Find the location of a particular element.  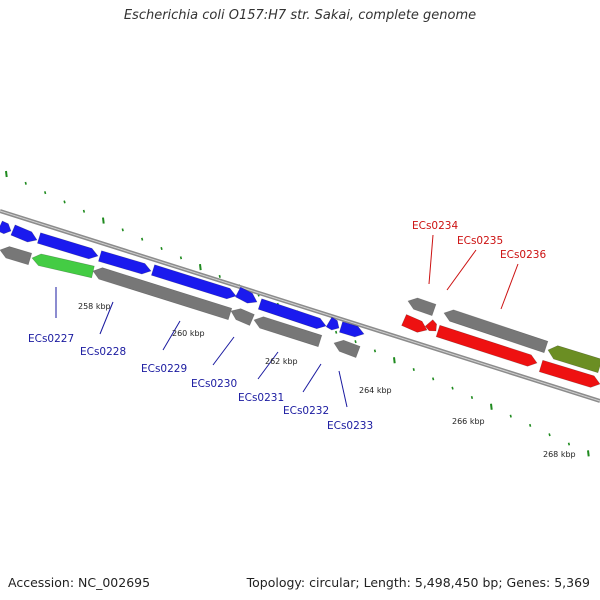

scale-label: 266 kbp is located at coordinates (468, 421).